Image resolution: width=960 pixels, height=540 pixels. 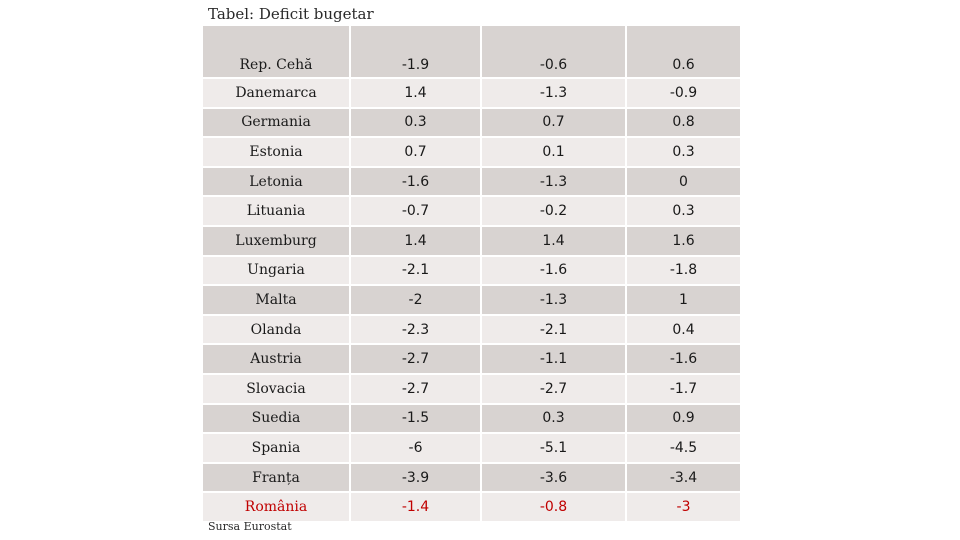 I want to click on country-cell: Letonia, so click(x=277, y=182).